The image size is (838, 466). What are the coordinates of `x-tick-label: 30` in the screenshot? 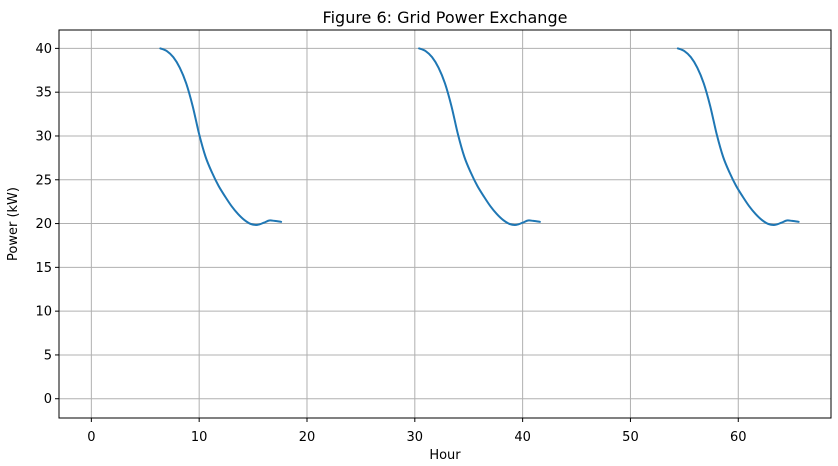 It's located at (415, 437).